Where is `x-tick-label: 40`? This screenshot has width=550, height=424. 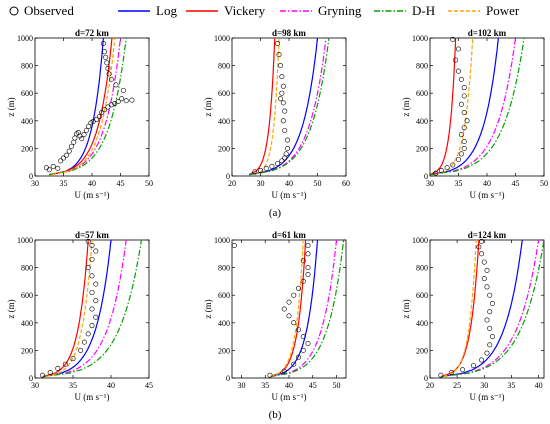
x-tick-label: 40 is located at coordinates (92, 183).